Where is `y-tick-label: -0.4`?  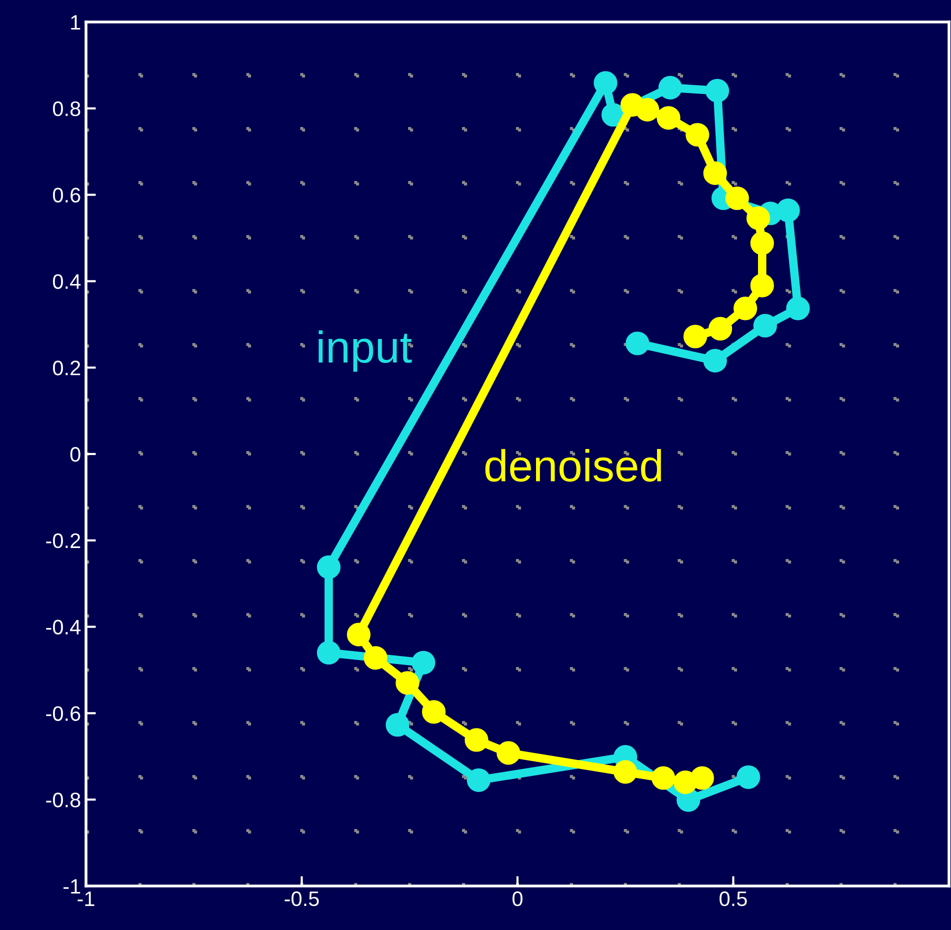
y-tick-label: -0.4 is located at coordinates (63, 627).